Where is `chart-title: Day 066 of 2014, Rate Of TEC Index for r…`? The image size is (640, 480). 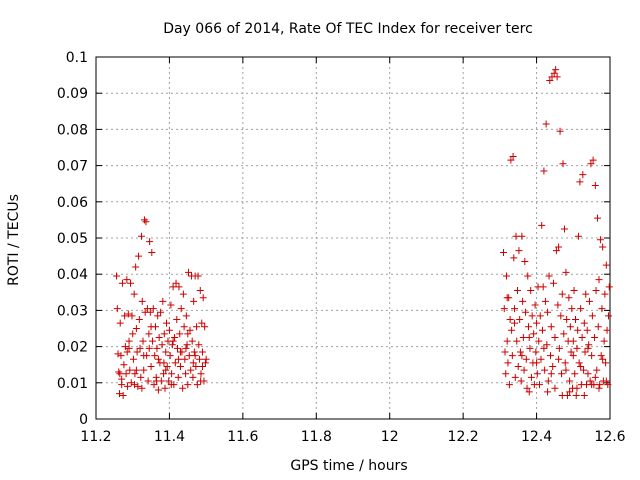 chart-title: Day 066 of 2014, Rate Of TEC Index for r… is located at coordinates (348, 29).